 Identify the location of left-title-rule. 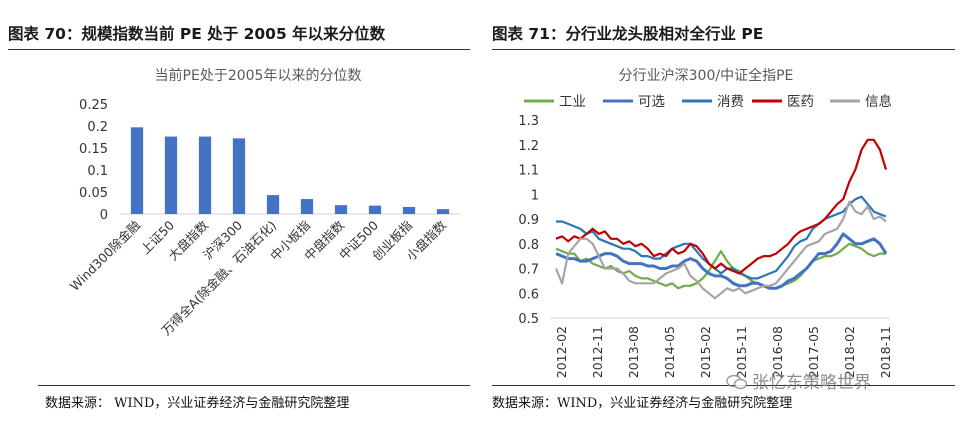
(239, 49).